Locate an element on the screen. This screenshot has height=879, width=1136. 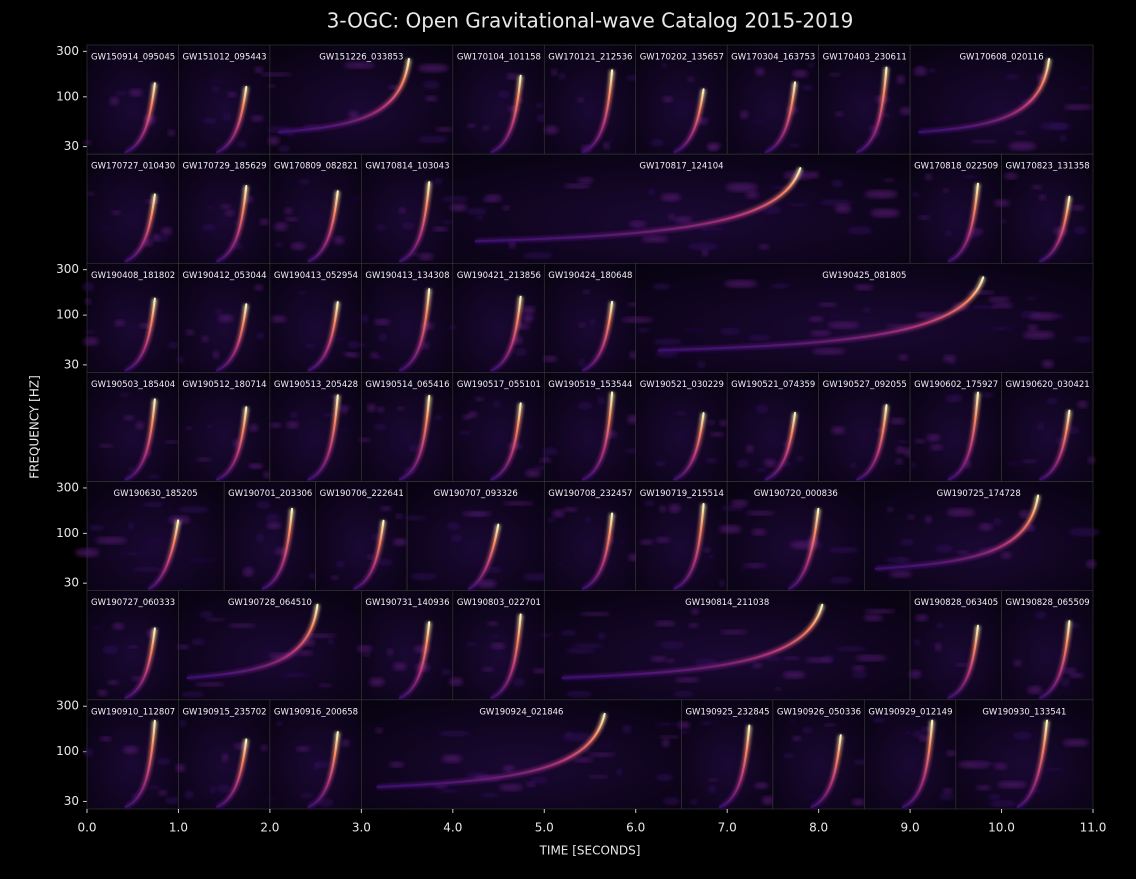
event-name: GW190706_222641 is located at coordinates (362, 494).